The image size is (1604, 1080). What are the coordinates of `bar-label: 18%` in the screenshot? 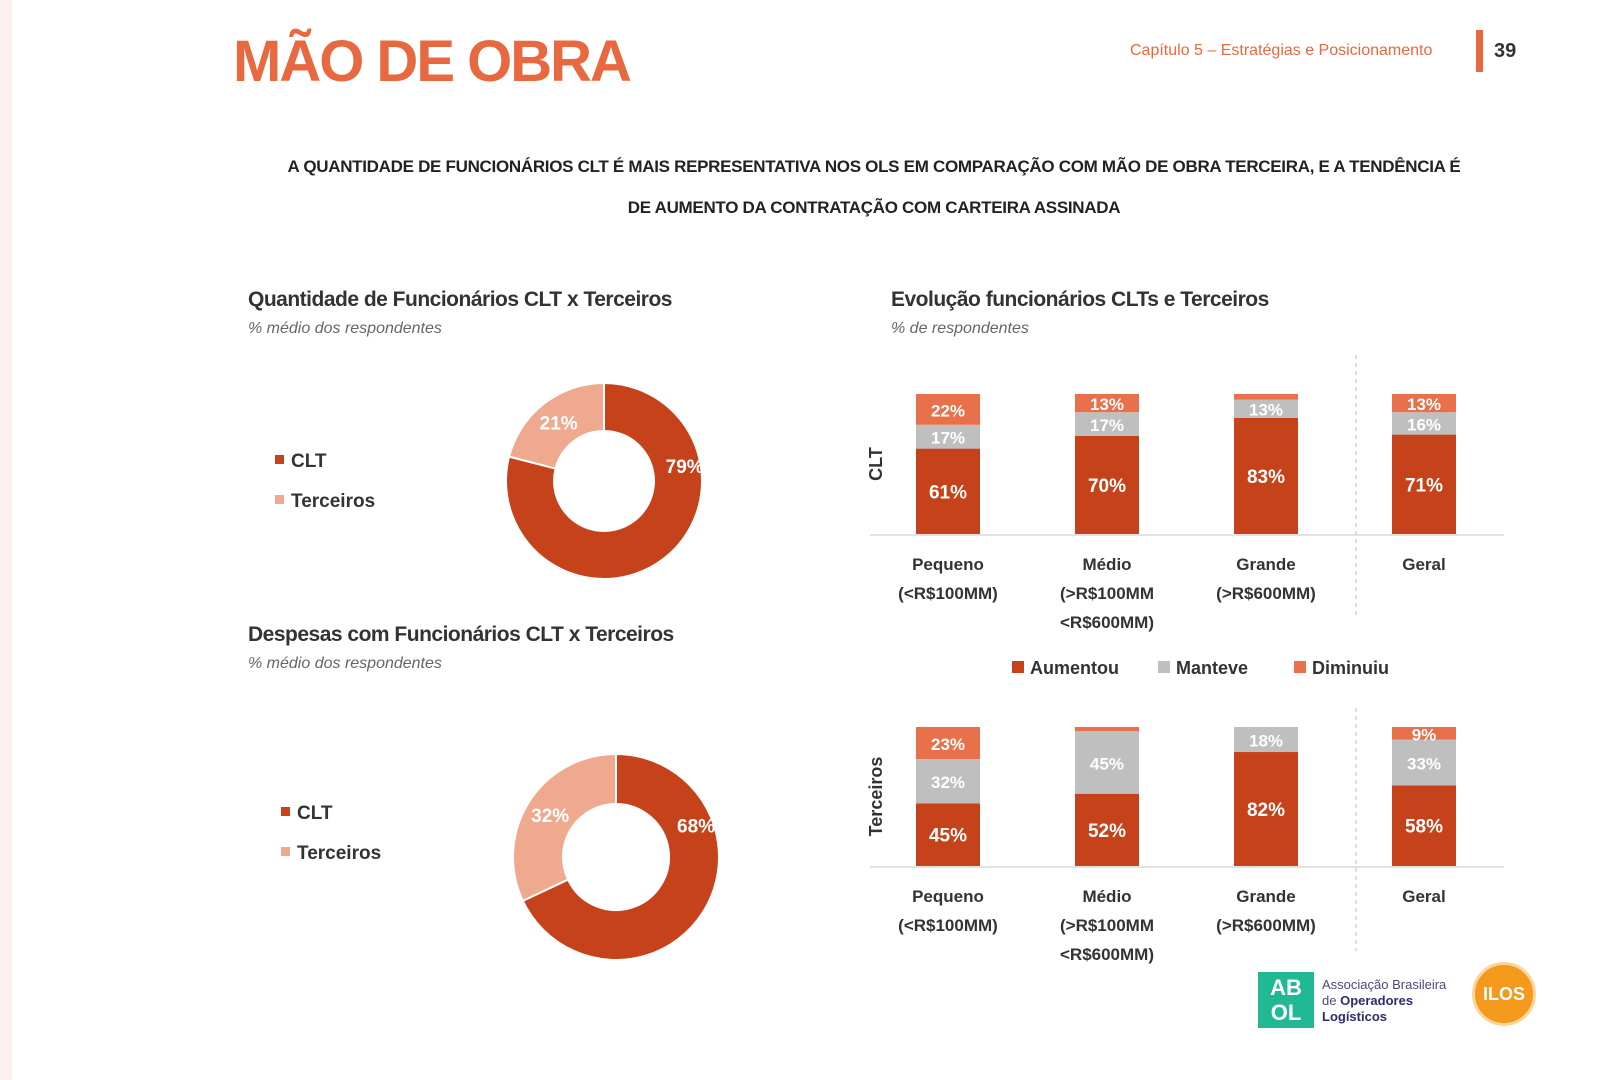 It's located at (1266, 741).